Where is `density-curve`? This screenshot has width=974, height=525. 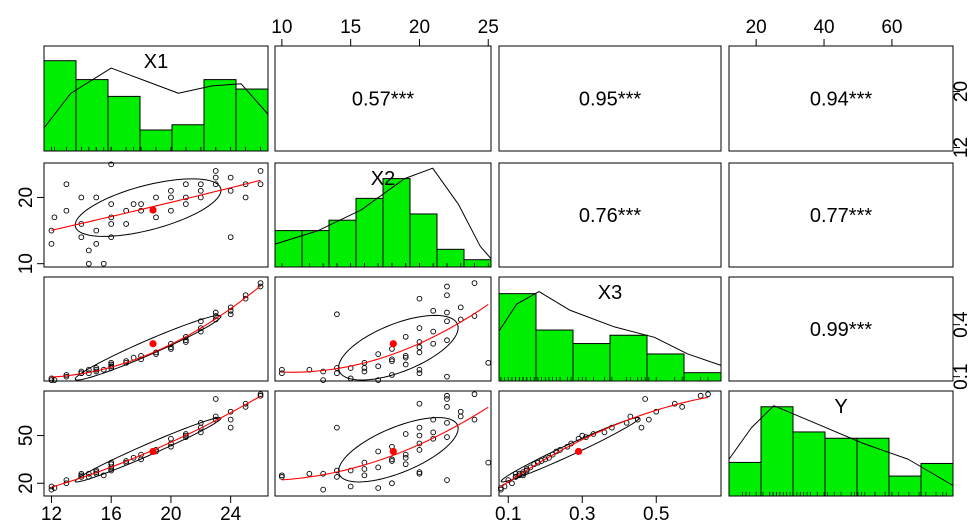 density-curve is located at coordinates (156, 98).